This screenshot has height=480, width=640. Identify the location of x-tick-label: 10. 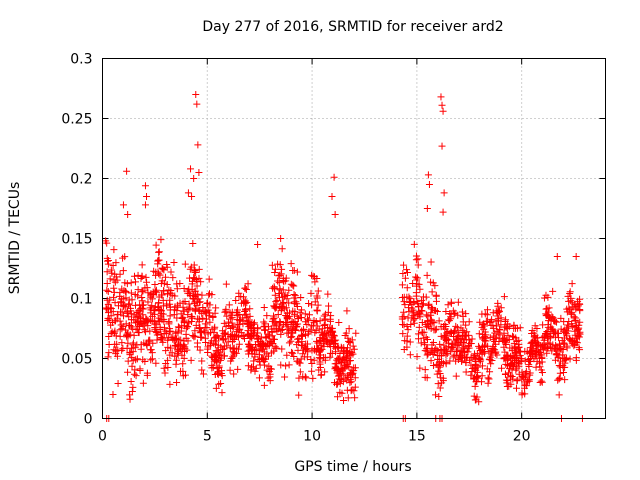
(312, 437).